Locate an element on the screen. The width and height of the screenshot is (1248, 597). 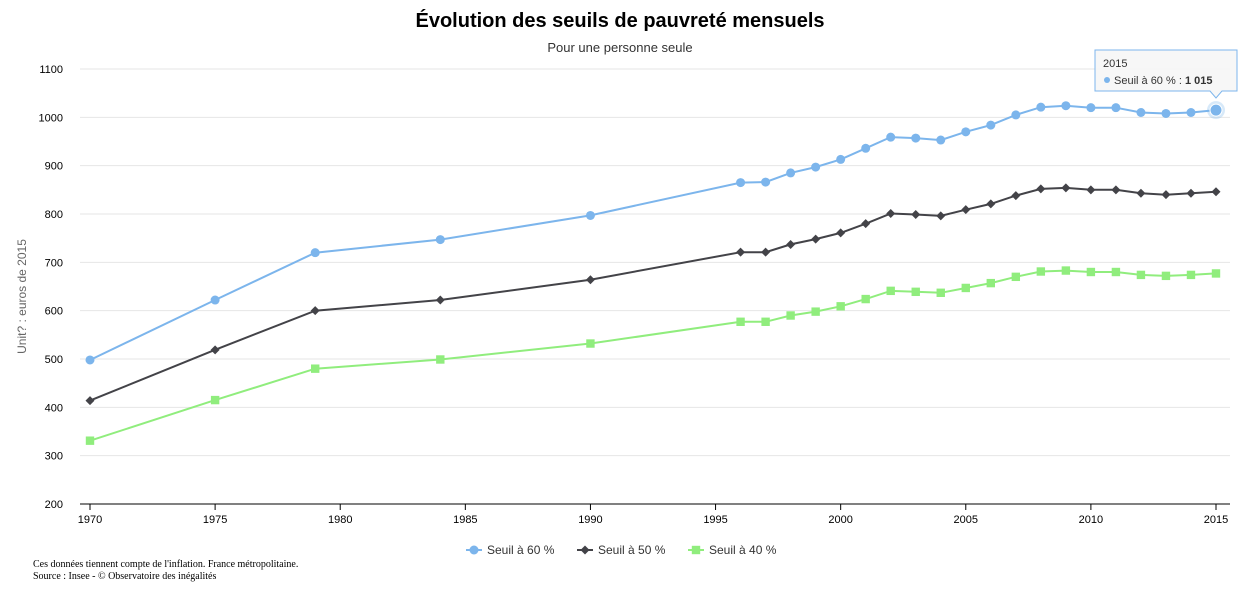
data-point-1-2010 is located at coordinates (1091, 108).